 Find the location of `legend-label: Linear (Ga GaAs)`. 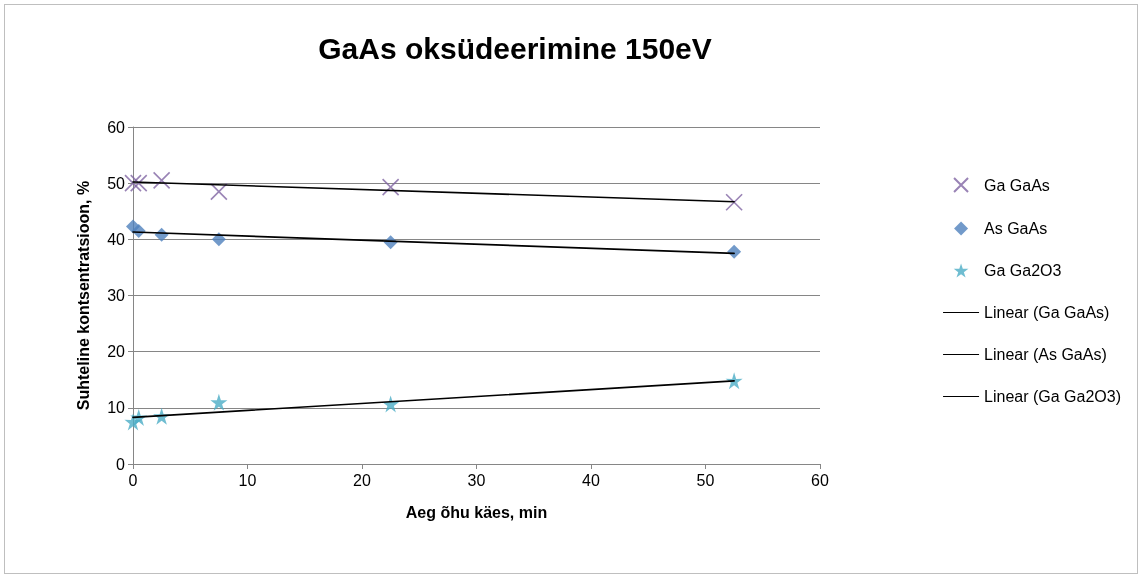

legend-label: Linear (Ga GaAs) is located at coordinates (1047, 312).